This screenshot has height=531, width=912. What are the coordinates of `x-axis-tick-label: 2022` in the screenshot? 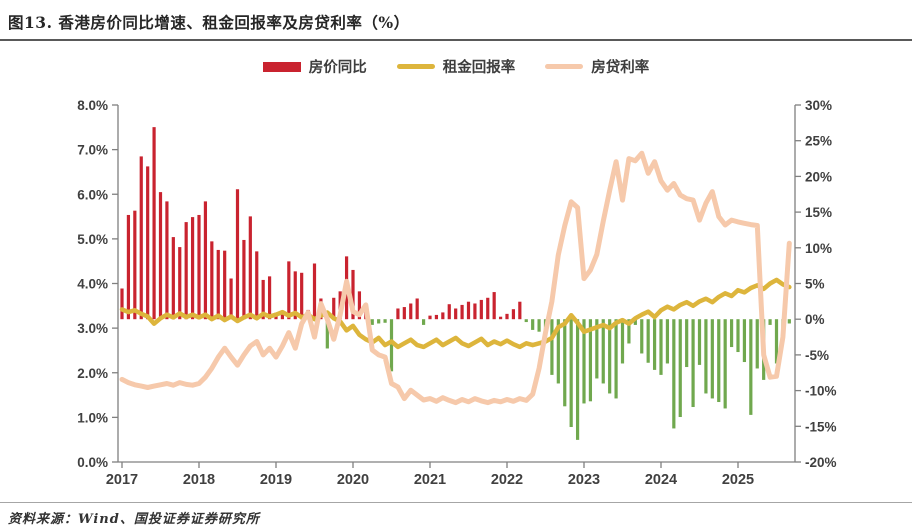 It's located at (507, 480).